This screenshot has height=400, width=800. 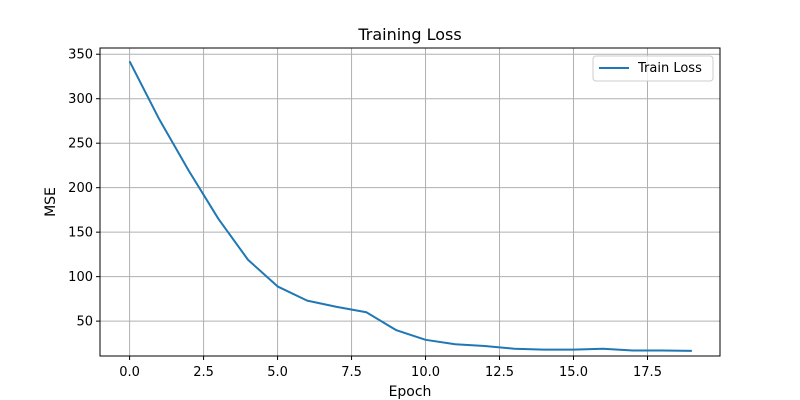 I want to click on x-tick-label: 12.5, so click(x=499, y=372).